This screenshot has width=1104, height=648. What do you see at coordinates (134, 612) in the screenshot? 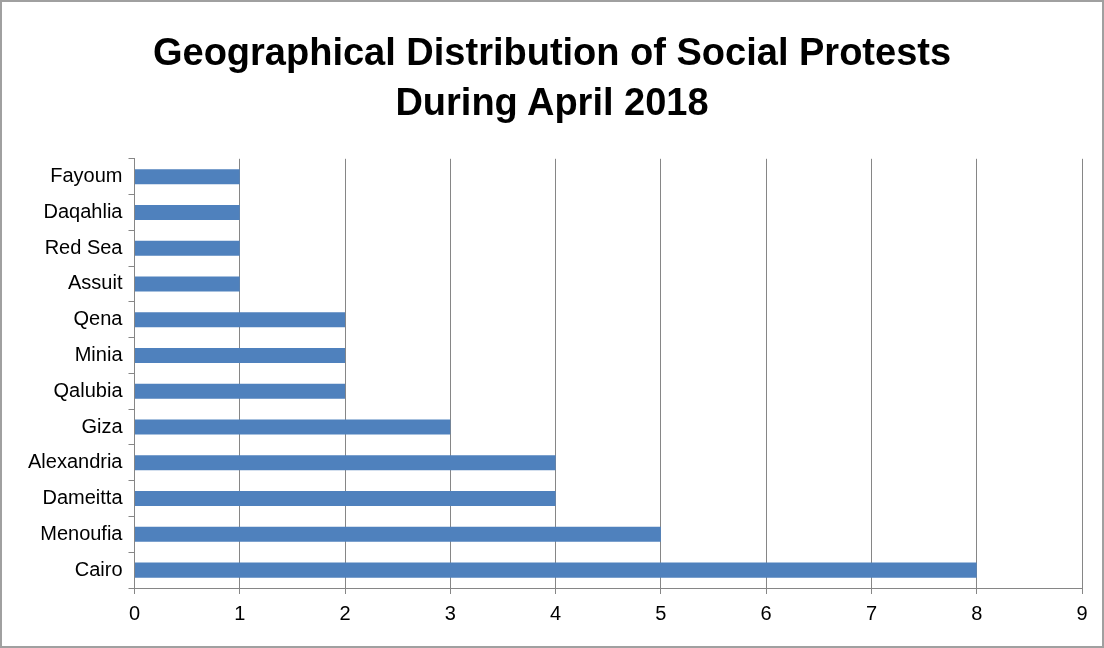
I see `x-tick-label: 0` at bounding box center [134, 612].